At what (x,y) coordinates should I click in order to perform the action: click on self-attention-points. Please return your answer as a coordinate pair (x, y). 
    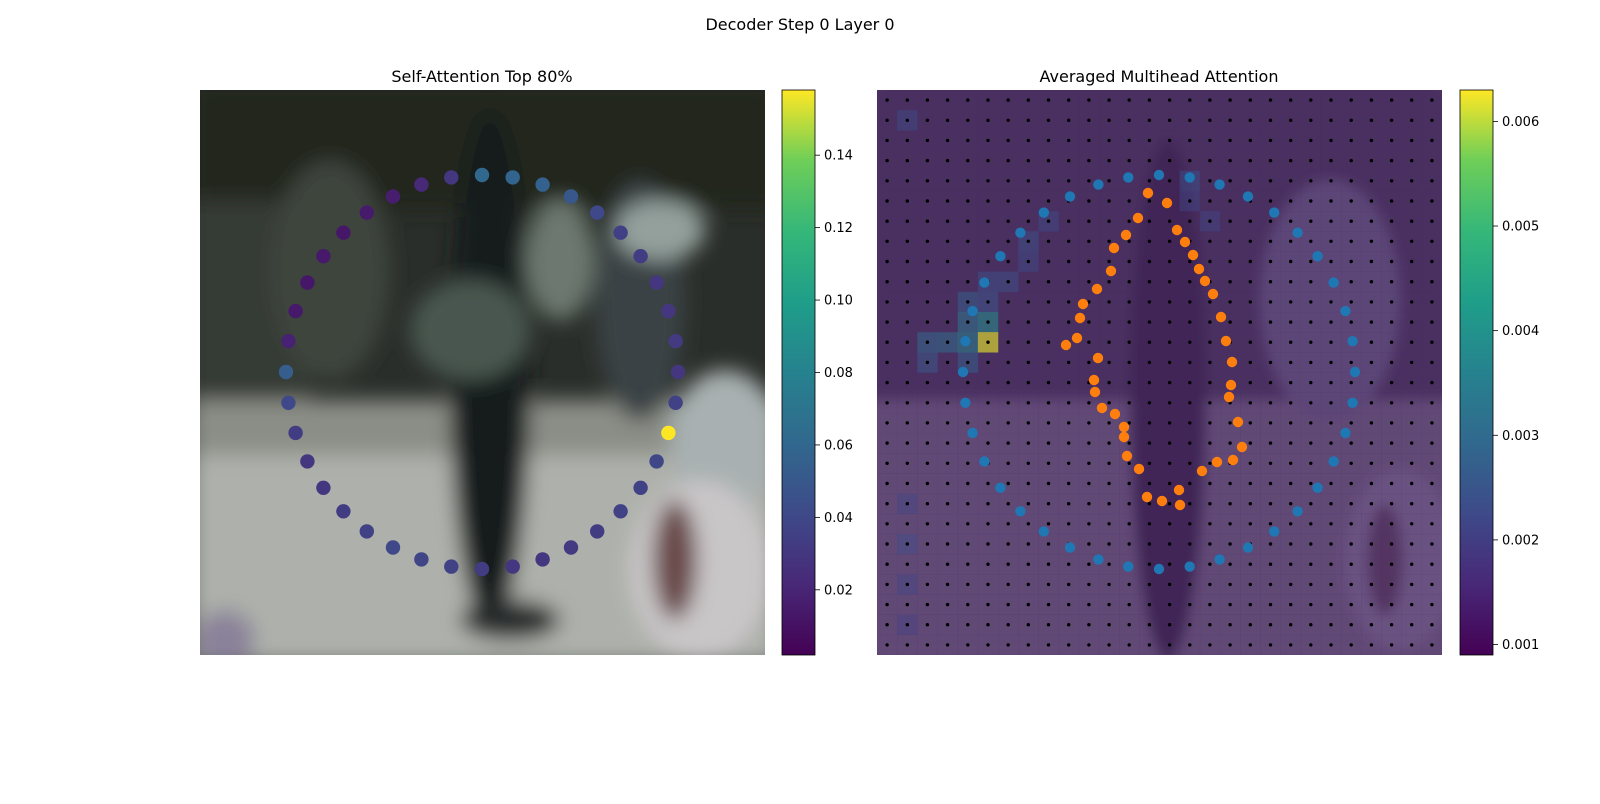
    Looking at the image, I should click on (482, 372).